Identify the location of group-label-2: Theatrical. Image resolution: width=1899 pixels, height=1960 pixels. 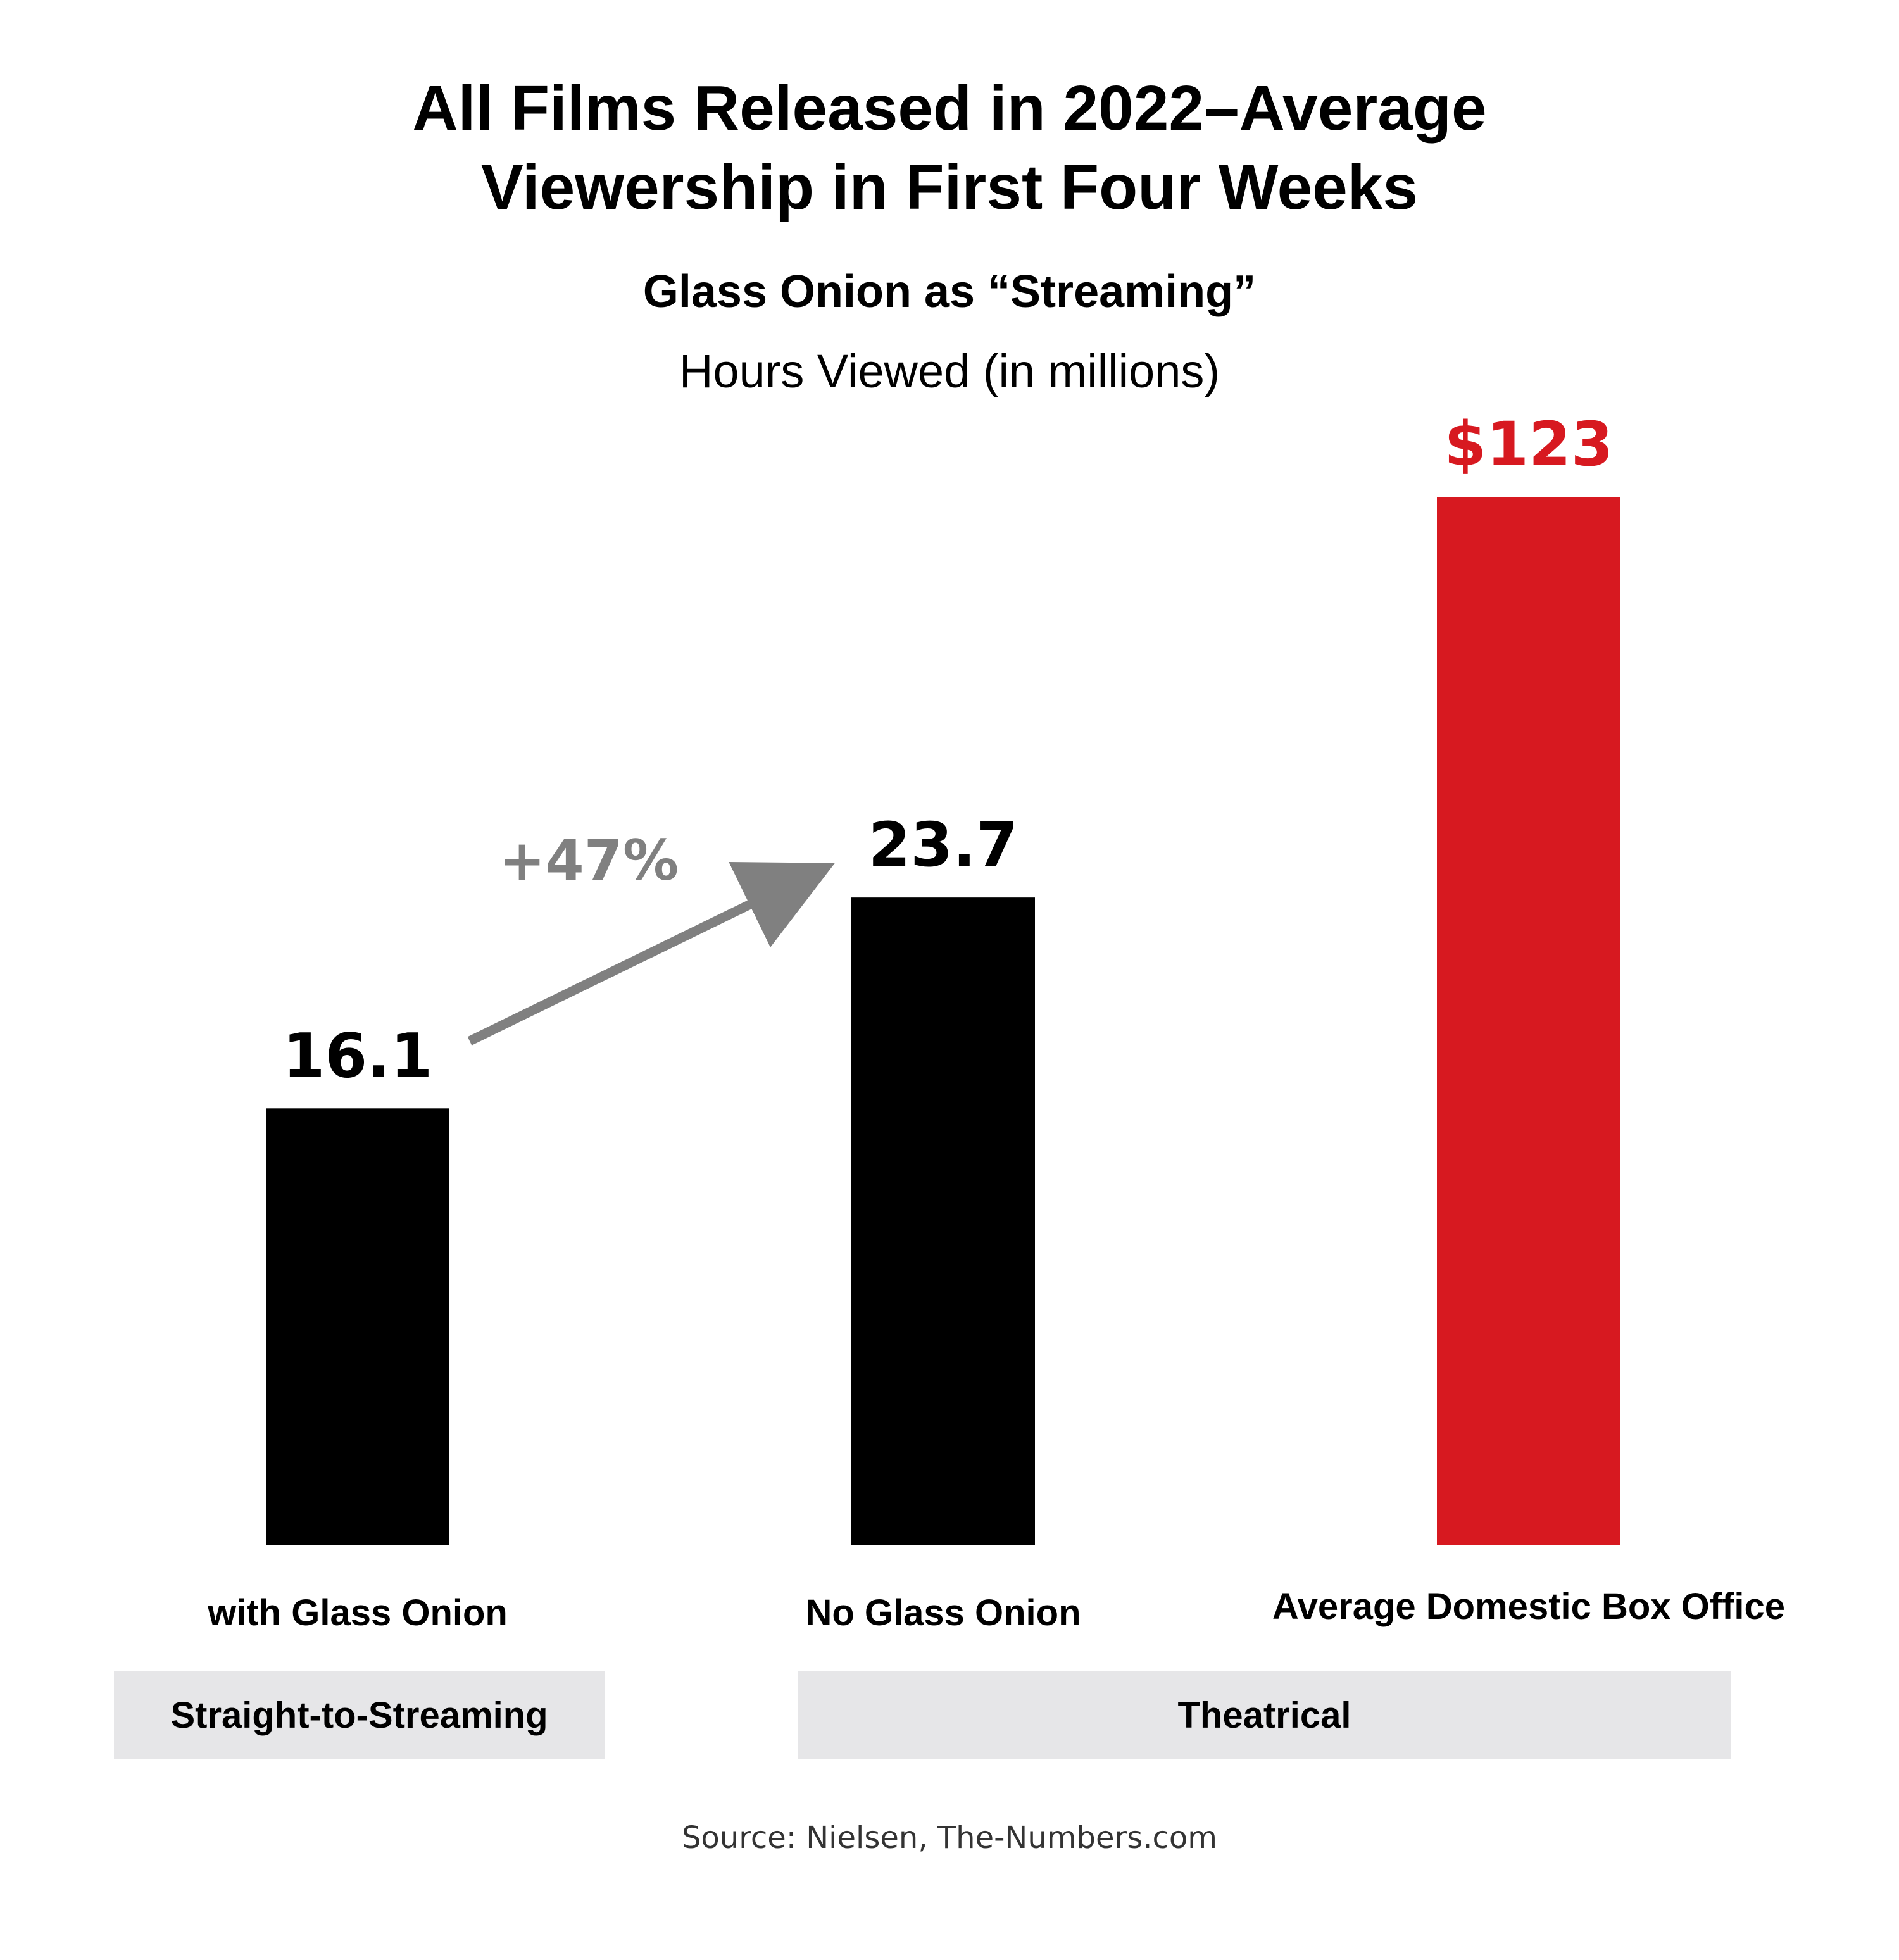
(1264, 1715).